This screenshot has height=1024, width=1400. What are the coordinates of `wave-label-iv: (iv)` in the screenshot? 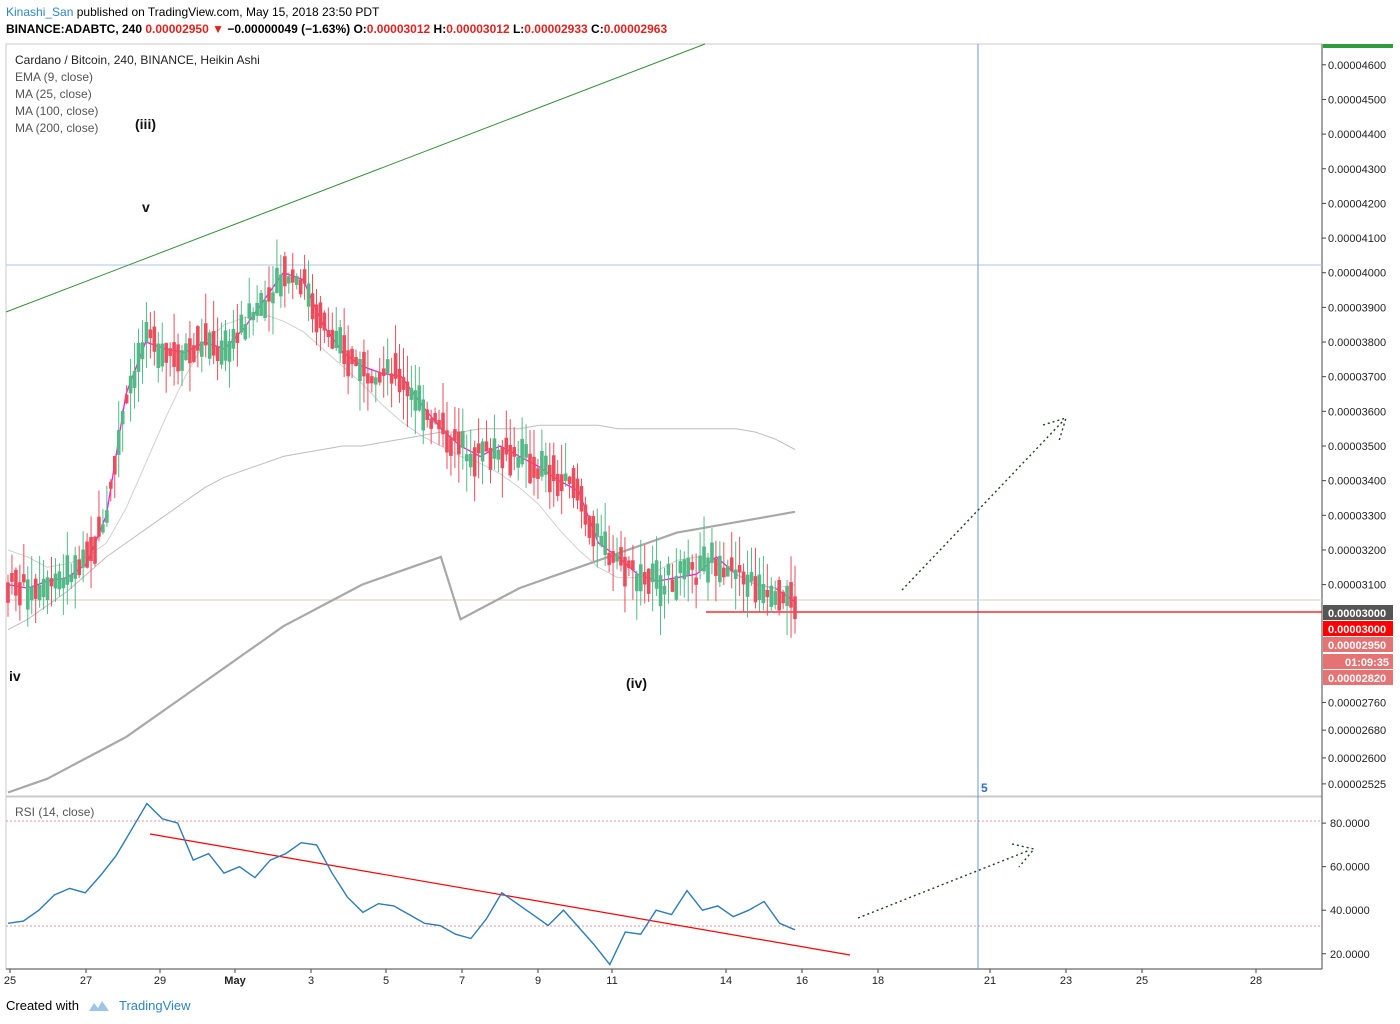 It's located at (636, 683).